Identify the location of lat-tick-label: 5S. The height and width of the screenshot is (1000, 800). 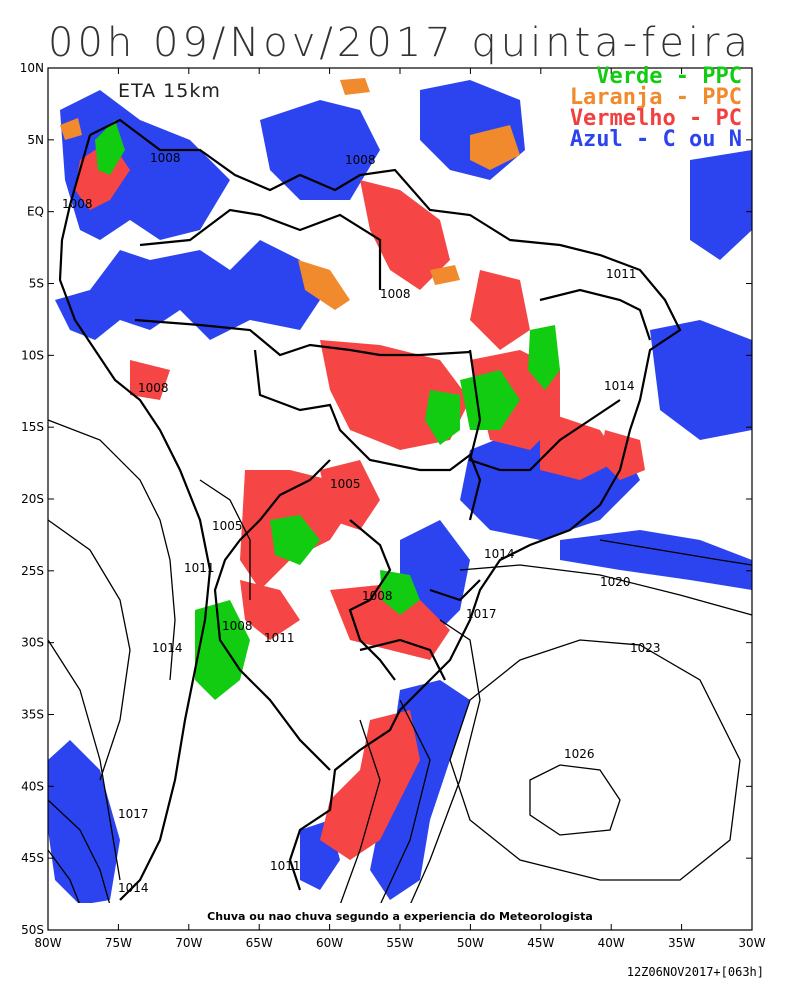
(36, 284).